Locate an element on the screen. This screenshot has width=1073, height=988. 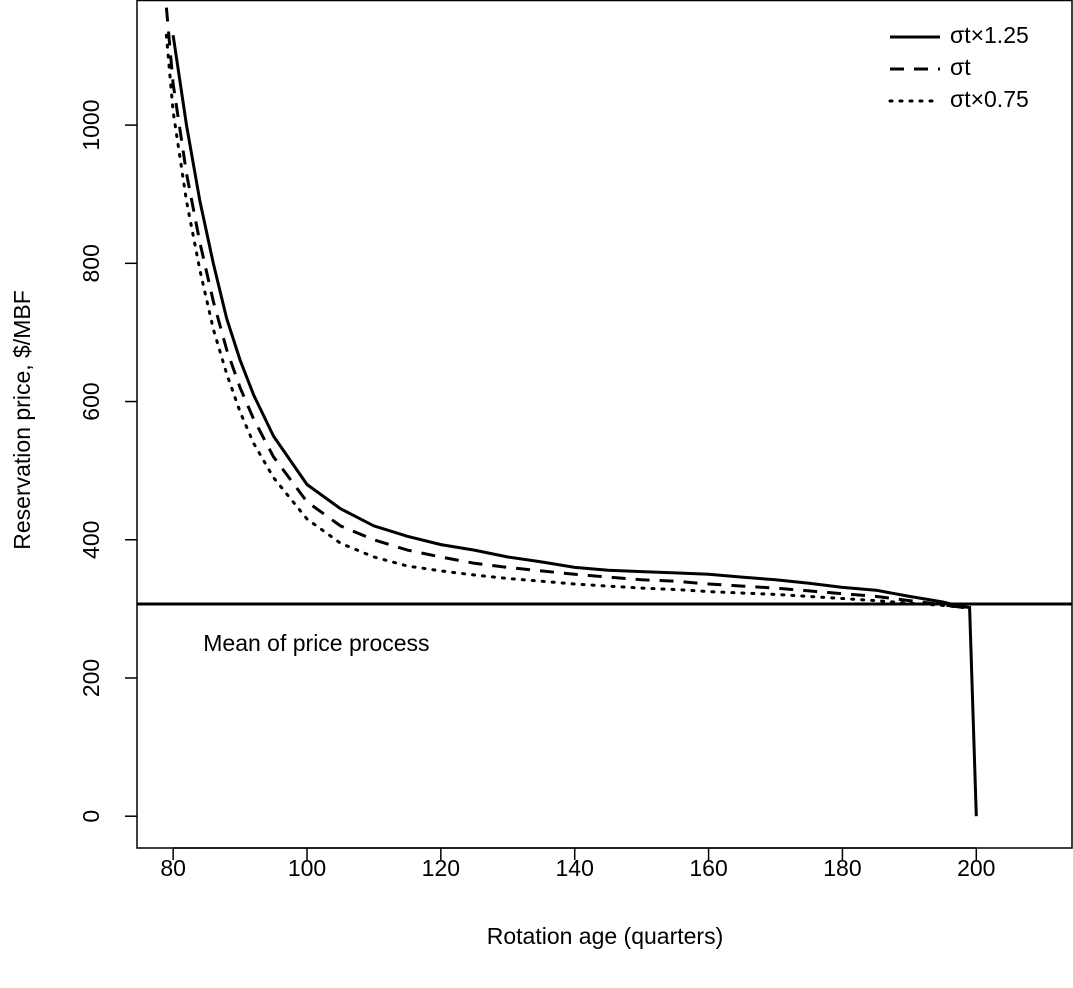
y-tick-label: 600 is located at coordinates (91, 401).